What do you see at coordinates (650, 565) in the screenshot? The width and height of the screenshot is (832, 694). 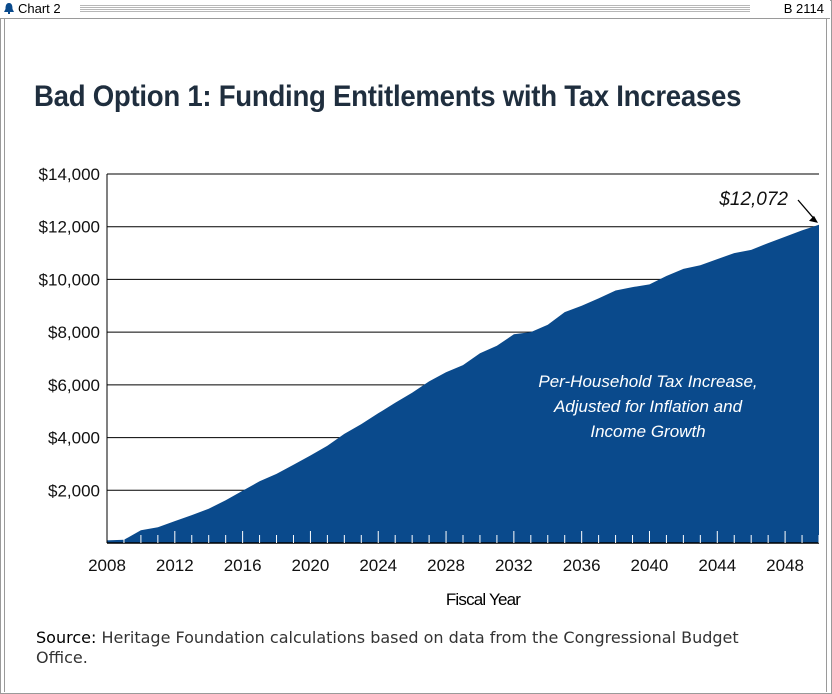 I see `x-tick-label-2040: 2040` at bounding box center [650, 565].